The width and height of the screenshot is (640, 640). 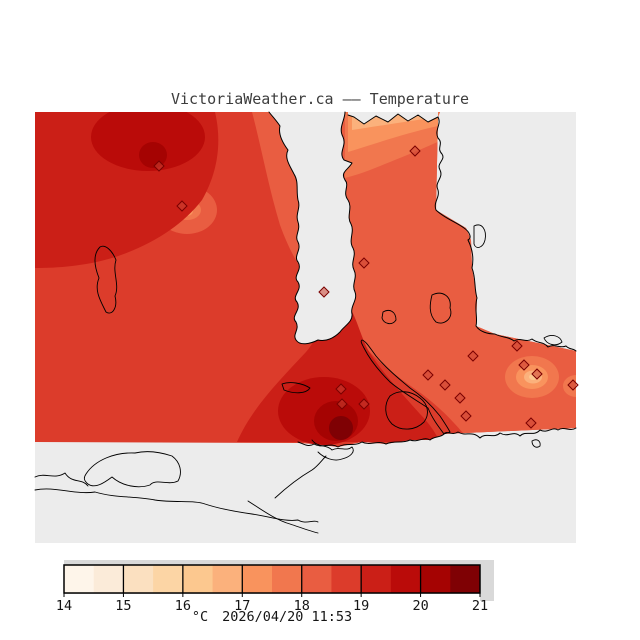 What do you see at coordinates (64, 606) in the screenshot?
I see `colorbar-tick-label: 14` at bounding box center [64, 606].